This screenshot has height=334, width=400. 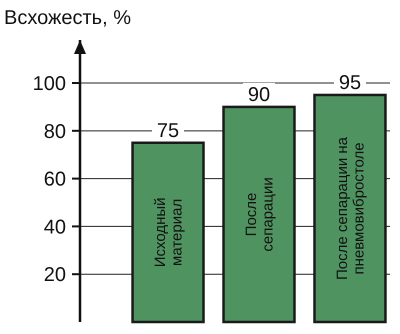 What do you see at coordinates (351, 208) in the screenshot?
I see `x-tick-label: После сепарации на пневмовибростоле` at bounding box center [351, 208].